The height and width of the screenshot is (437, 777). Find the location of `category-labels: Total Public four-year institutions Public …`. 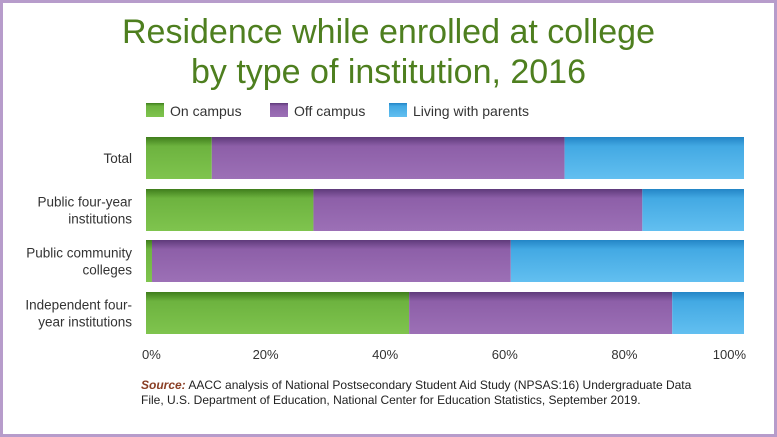

category-labels: Total Public four-year institutions Public … is located at coordinates (78, 240).